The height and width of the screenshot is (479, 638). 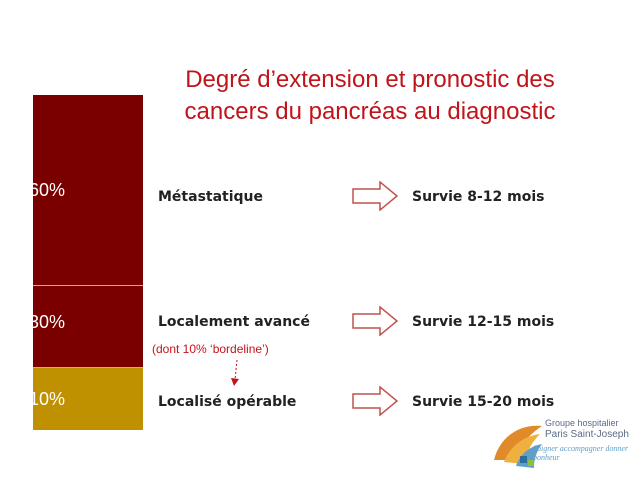 What do you see at coordinates (582, 423) in the screenshot?
I see `logo-line-1: Groupe hospitalier` at bounding box center [582, 423].